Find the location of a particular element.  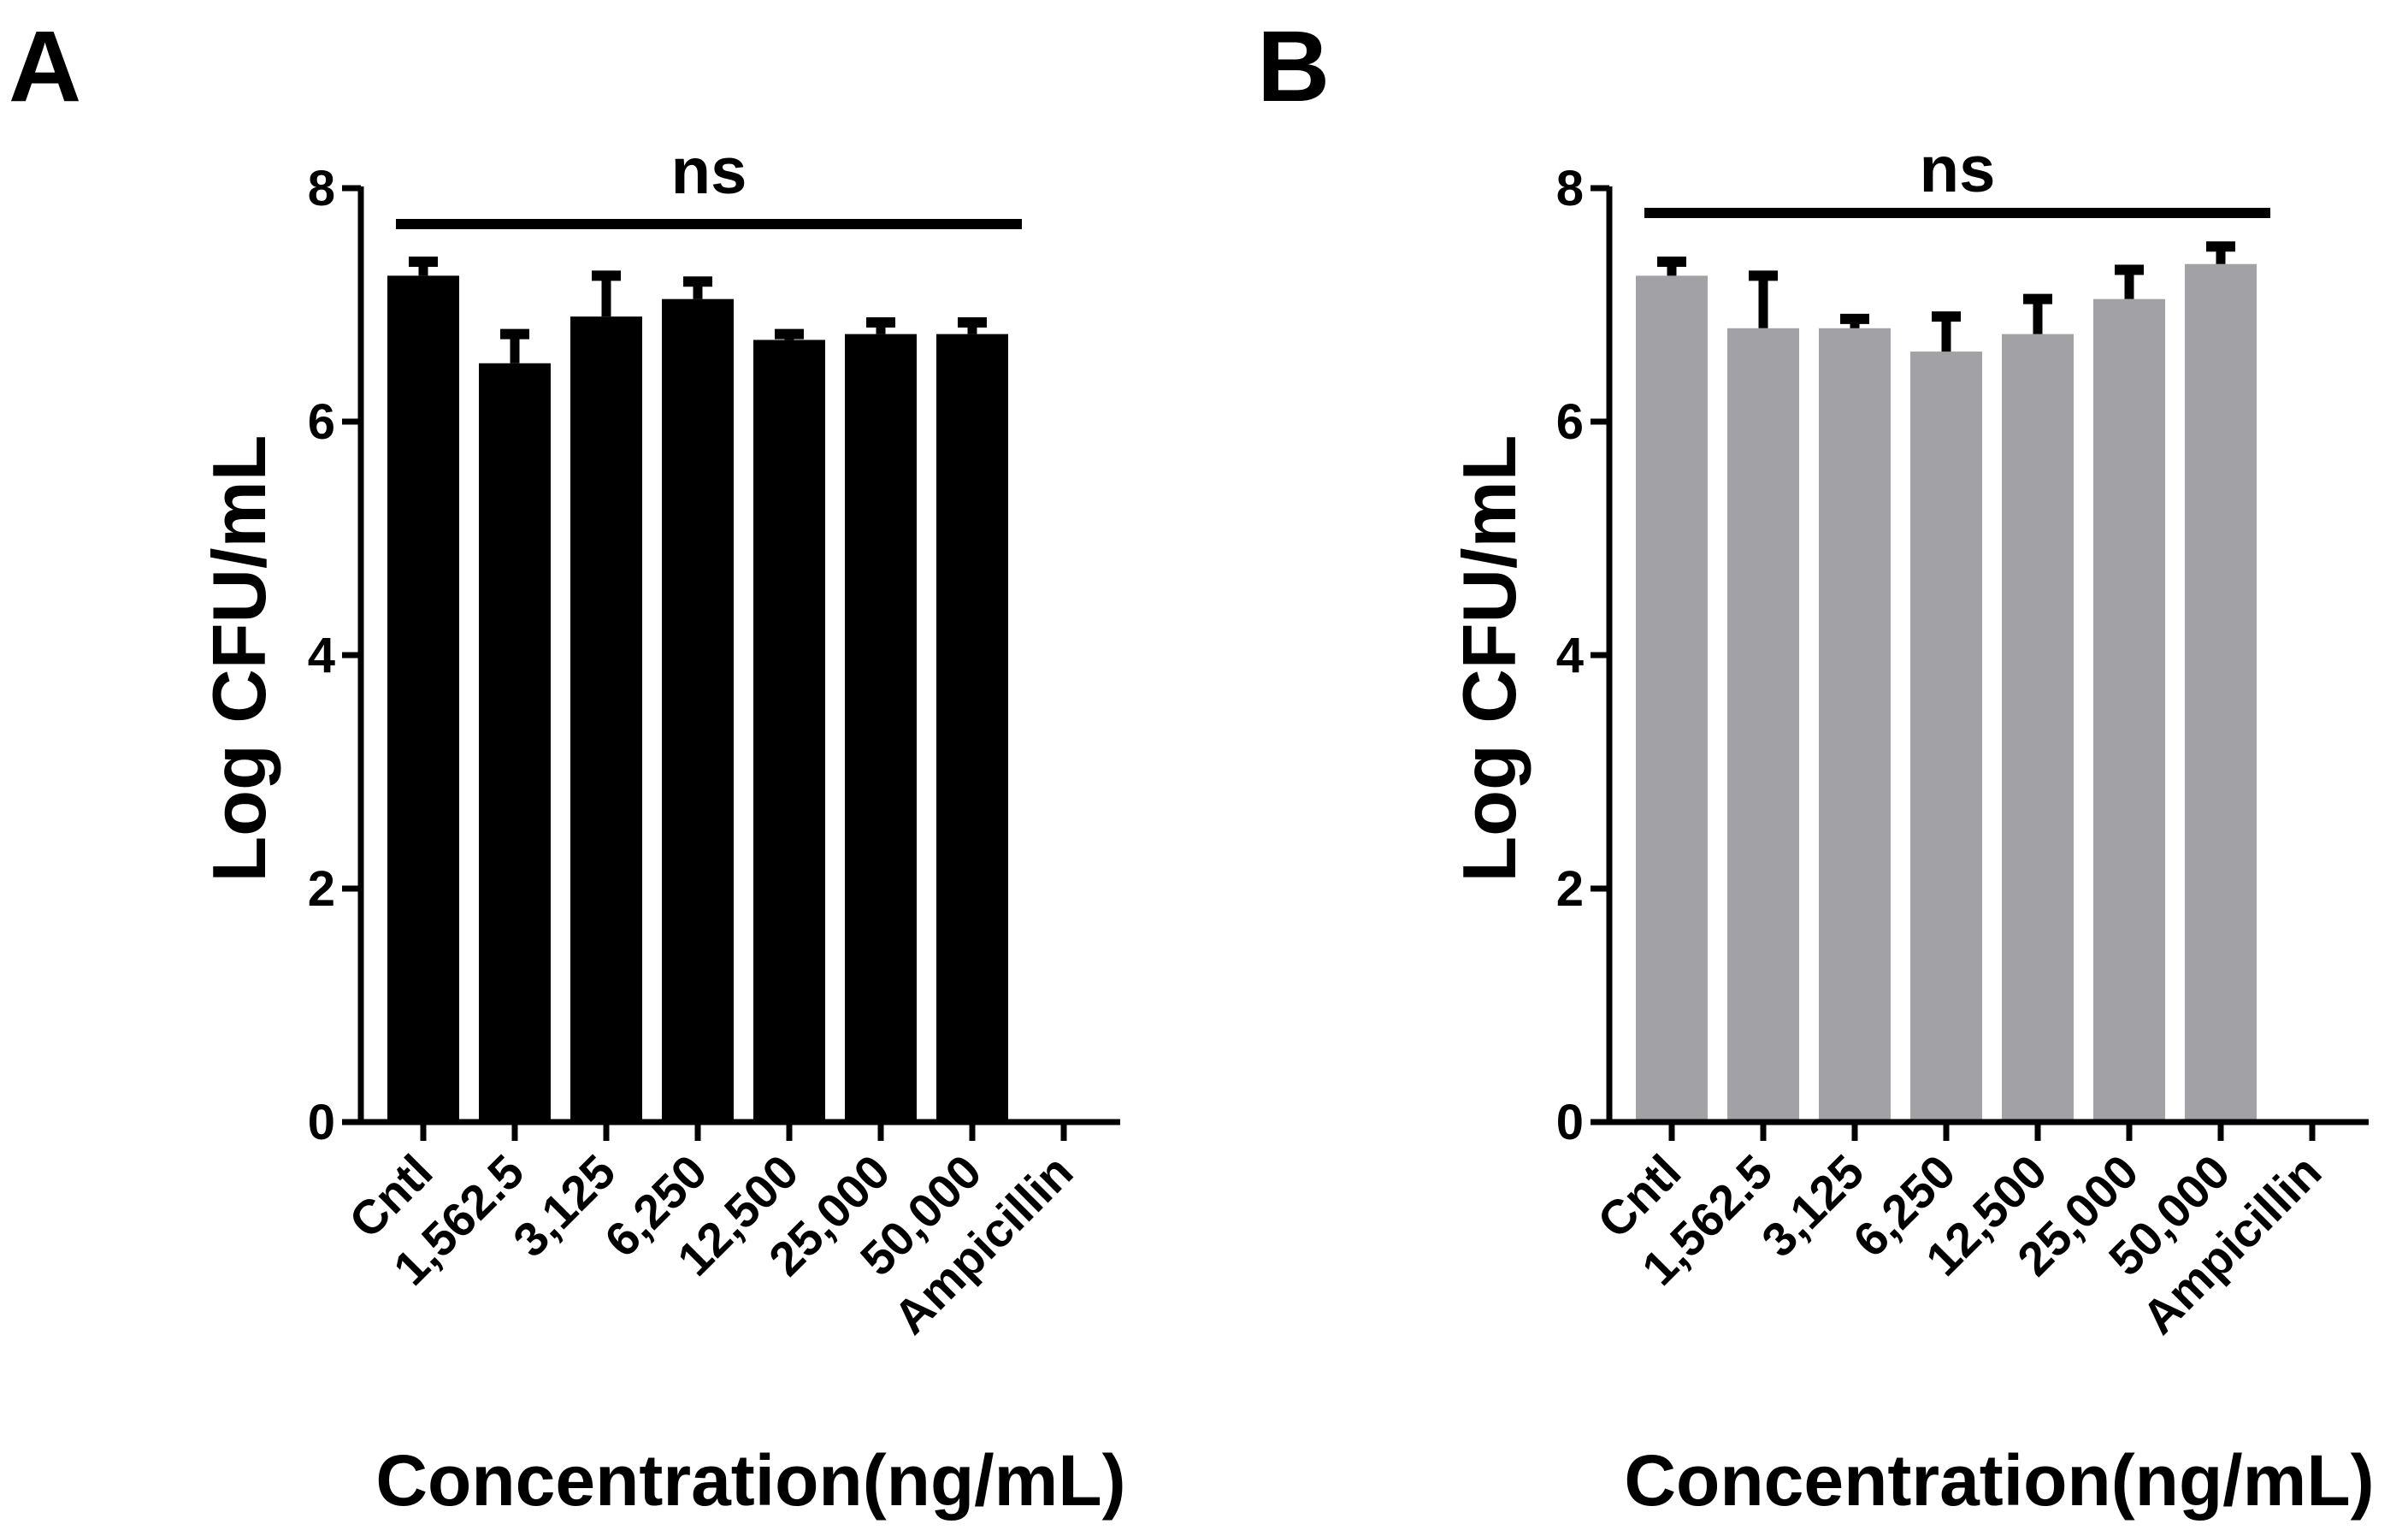

panel-letter: B is located at coordinates (1293, 66).